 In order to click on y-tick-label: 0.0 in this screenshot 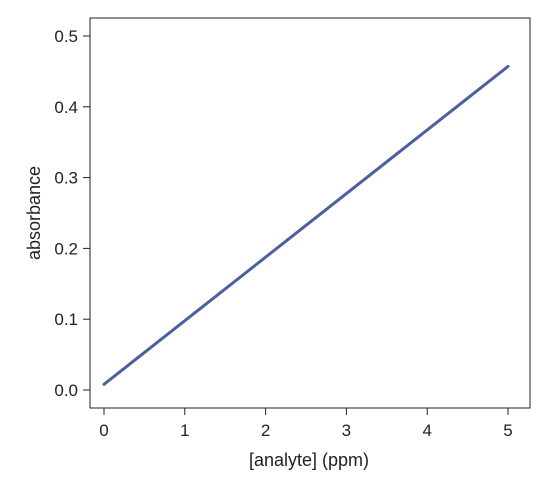, I will do `click(66, 390)`.